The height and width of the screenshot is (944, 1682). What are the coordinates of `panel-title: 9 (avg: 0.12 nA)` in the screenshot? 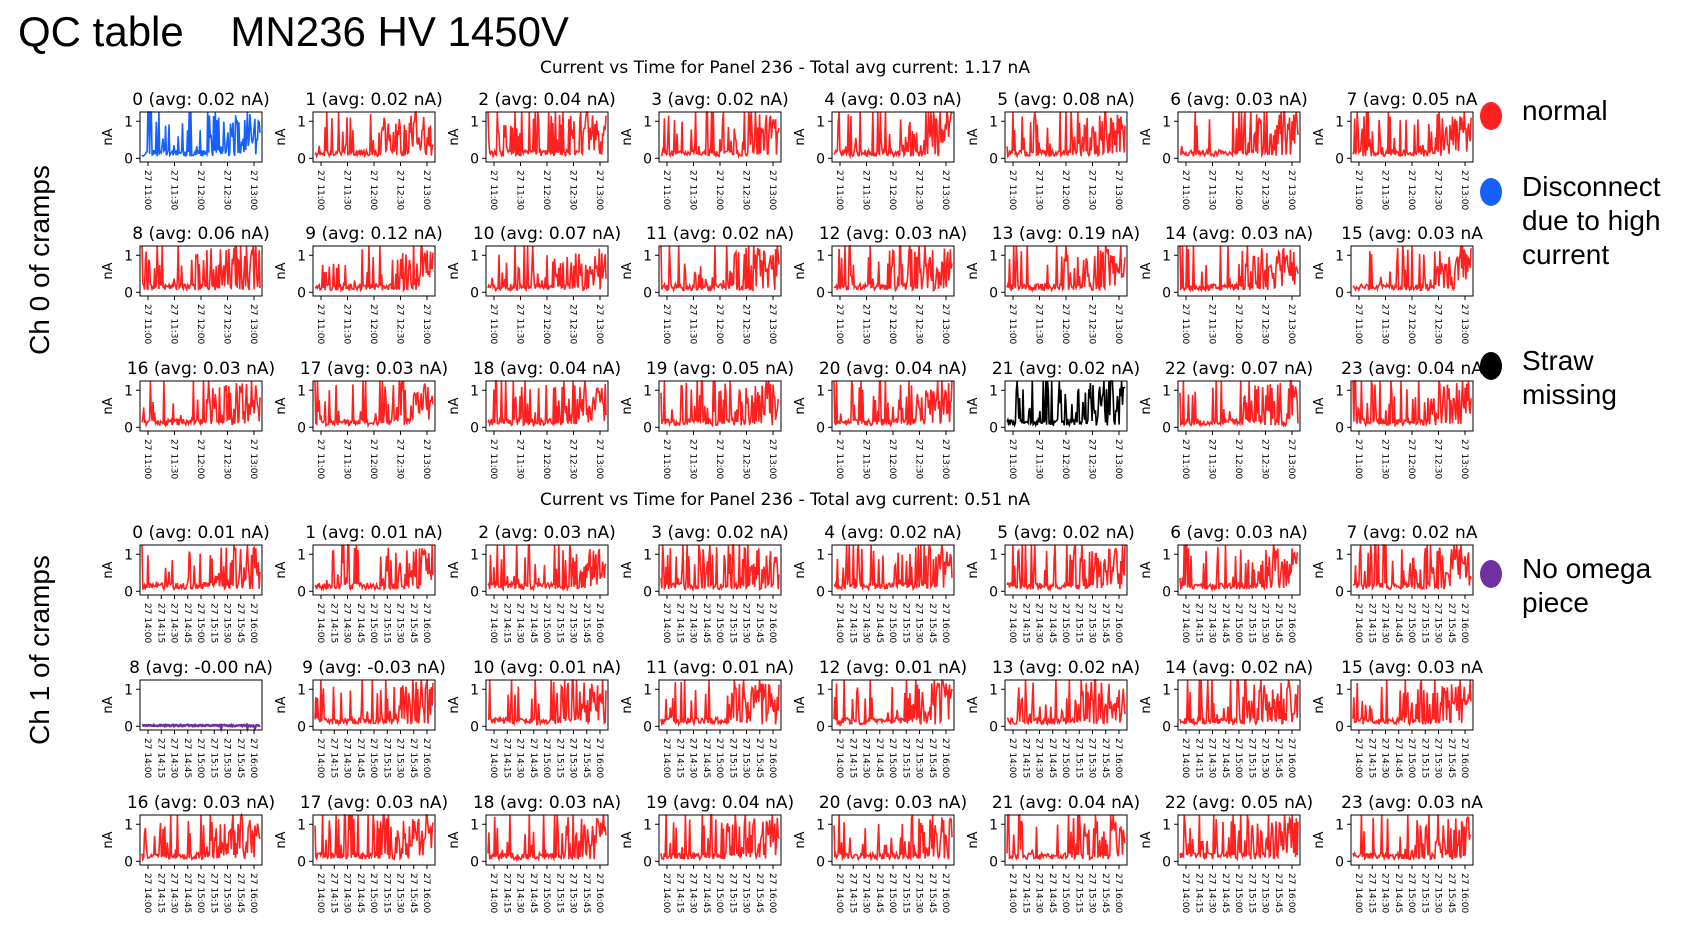 It's located at (374, 234).